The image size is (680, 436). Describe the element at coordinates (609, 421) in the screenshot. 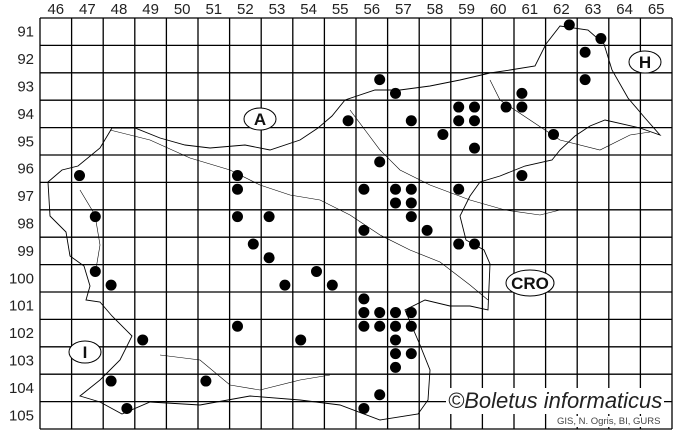

I see `credit-text: GIS, N. Ogris, BI, GURS` at that location.